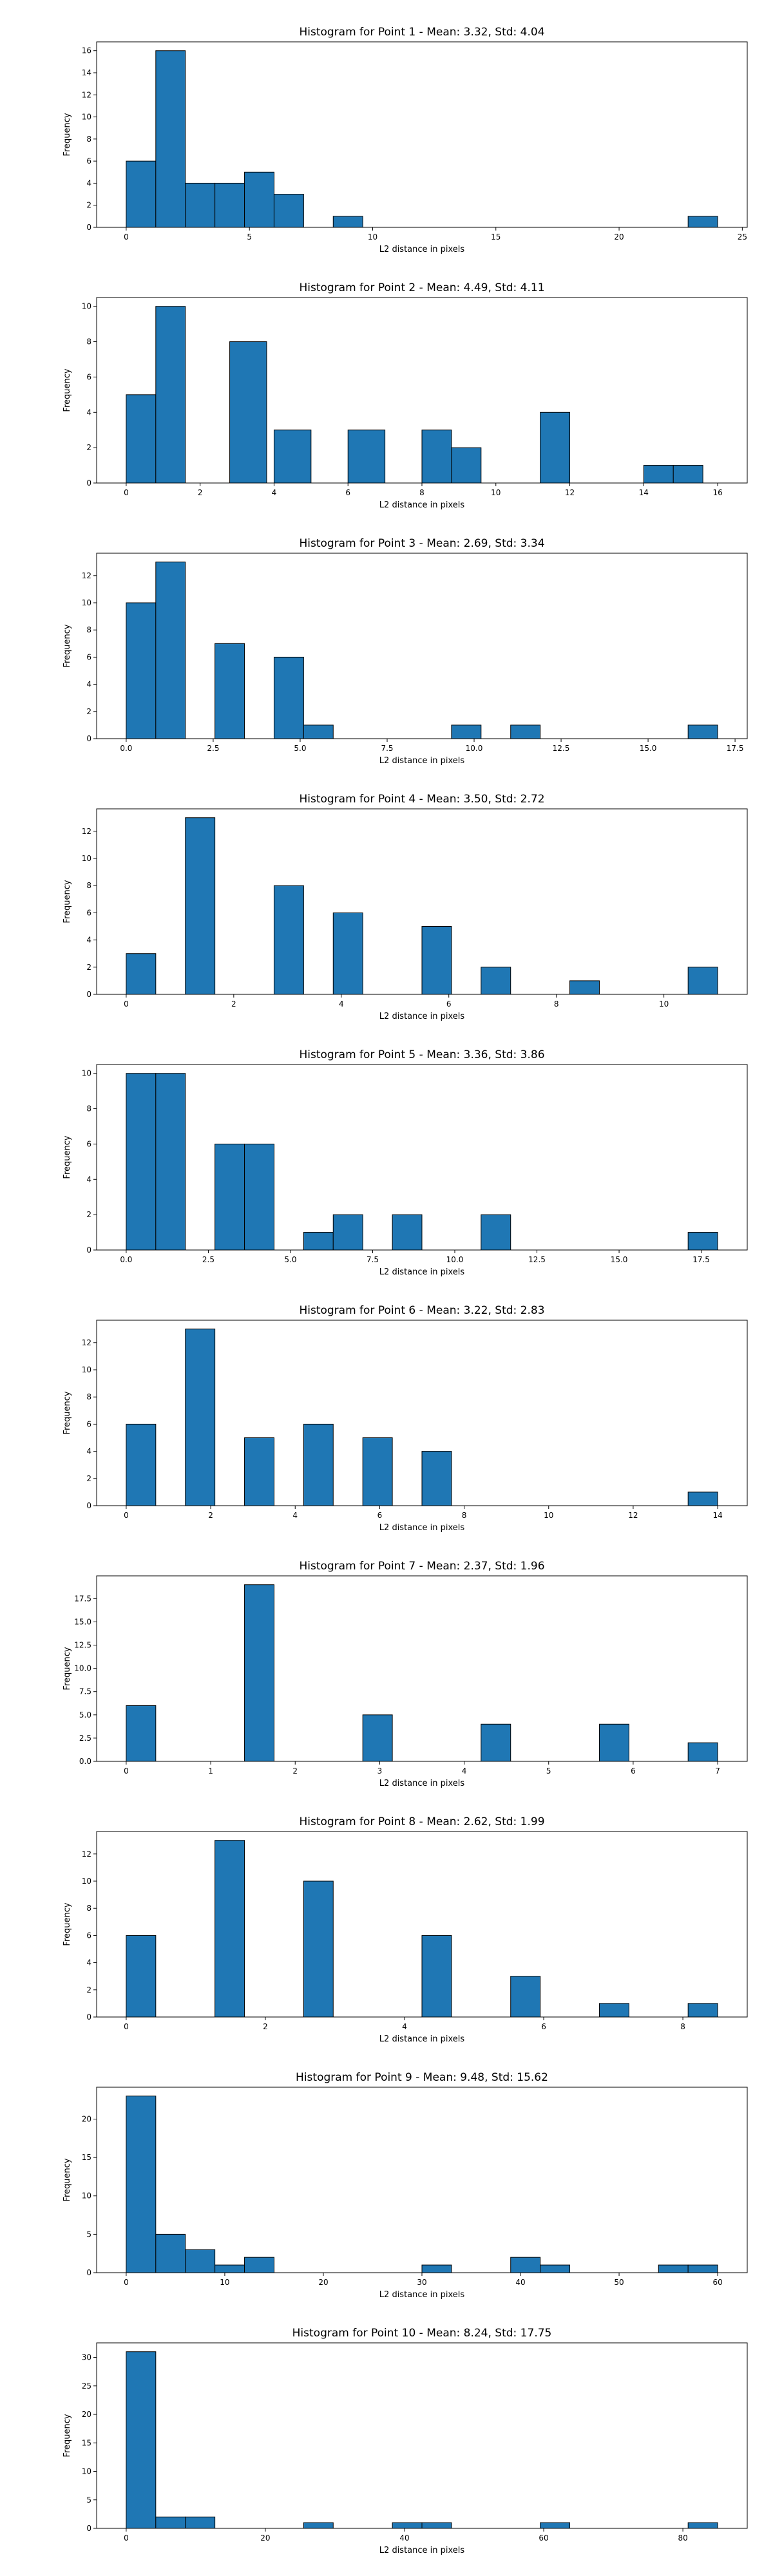 The height and width of the screenshot is (2576, 773). What do you see at coordinates (86, 2118) in the screenshot?
I see `y-tick-label: 20` at bounding box center [86, 2118].